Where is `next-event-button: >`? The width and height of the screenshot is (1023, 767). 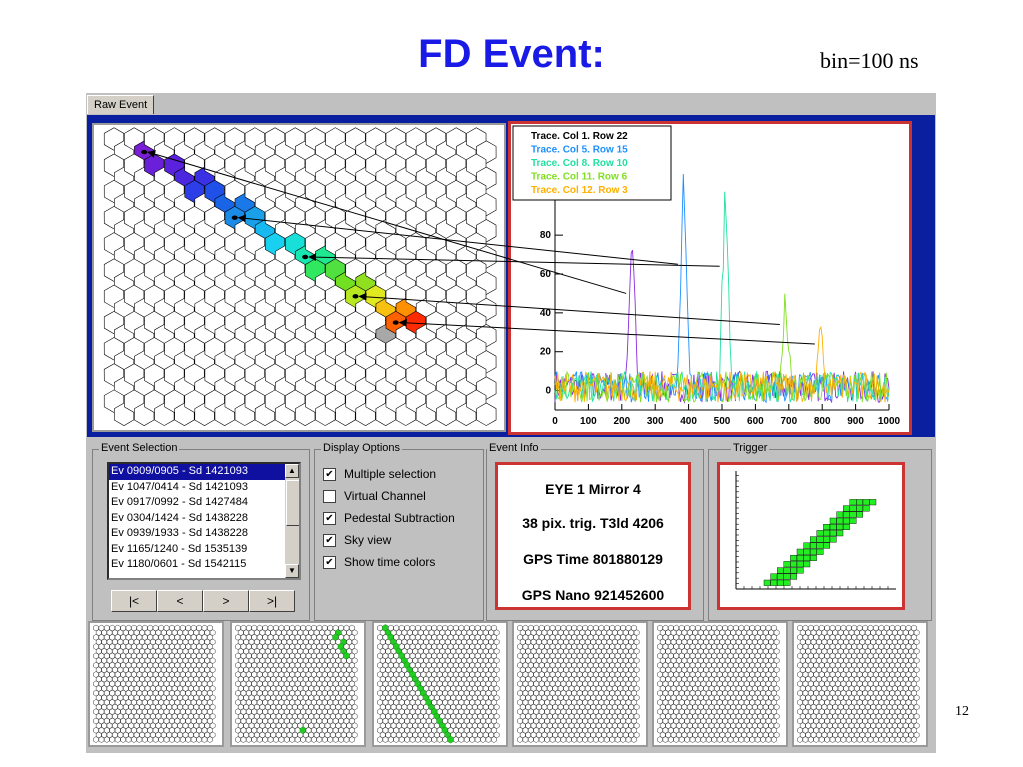 next-event-button: > is located at coordinates (226, 601).